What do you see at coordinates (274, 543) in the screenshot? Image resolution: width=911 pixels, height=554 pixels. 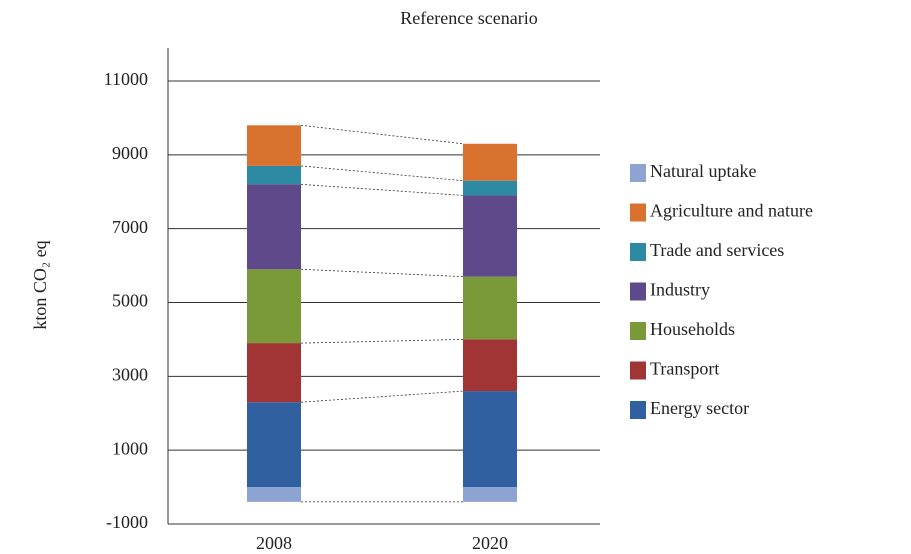 I see `x-tick-label: 2008` at bounding box center [274, 543].